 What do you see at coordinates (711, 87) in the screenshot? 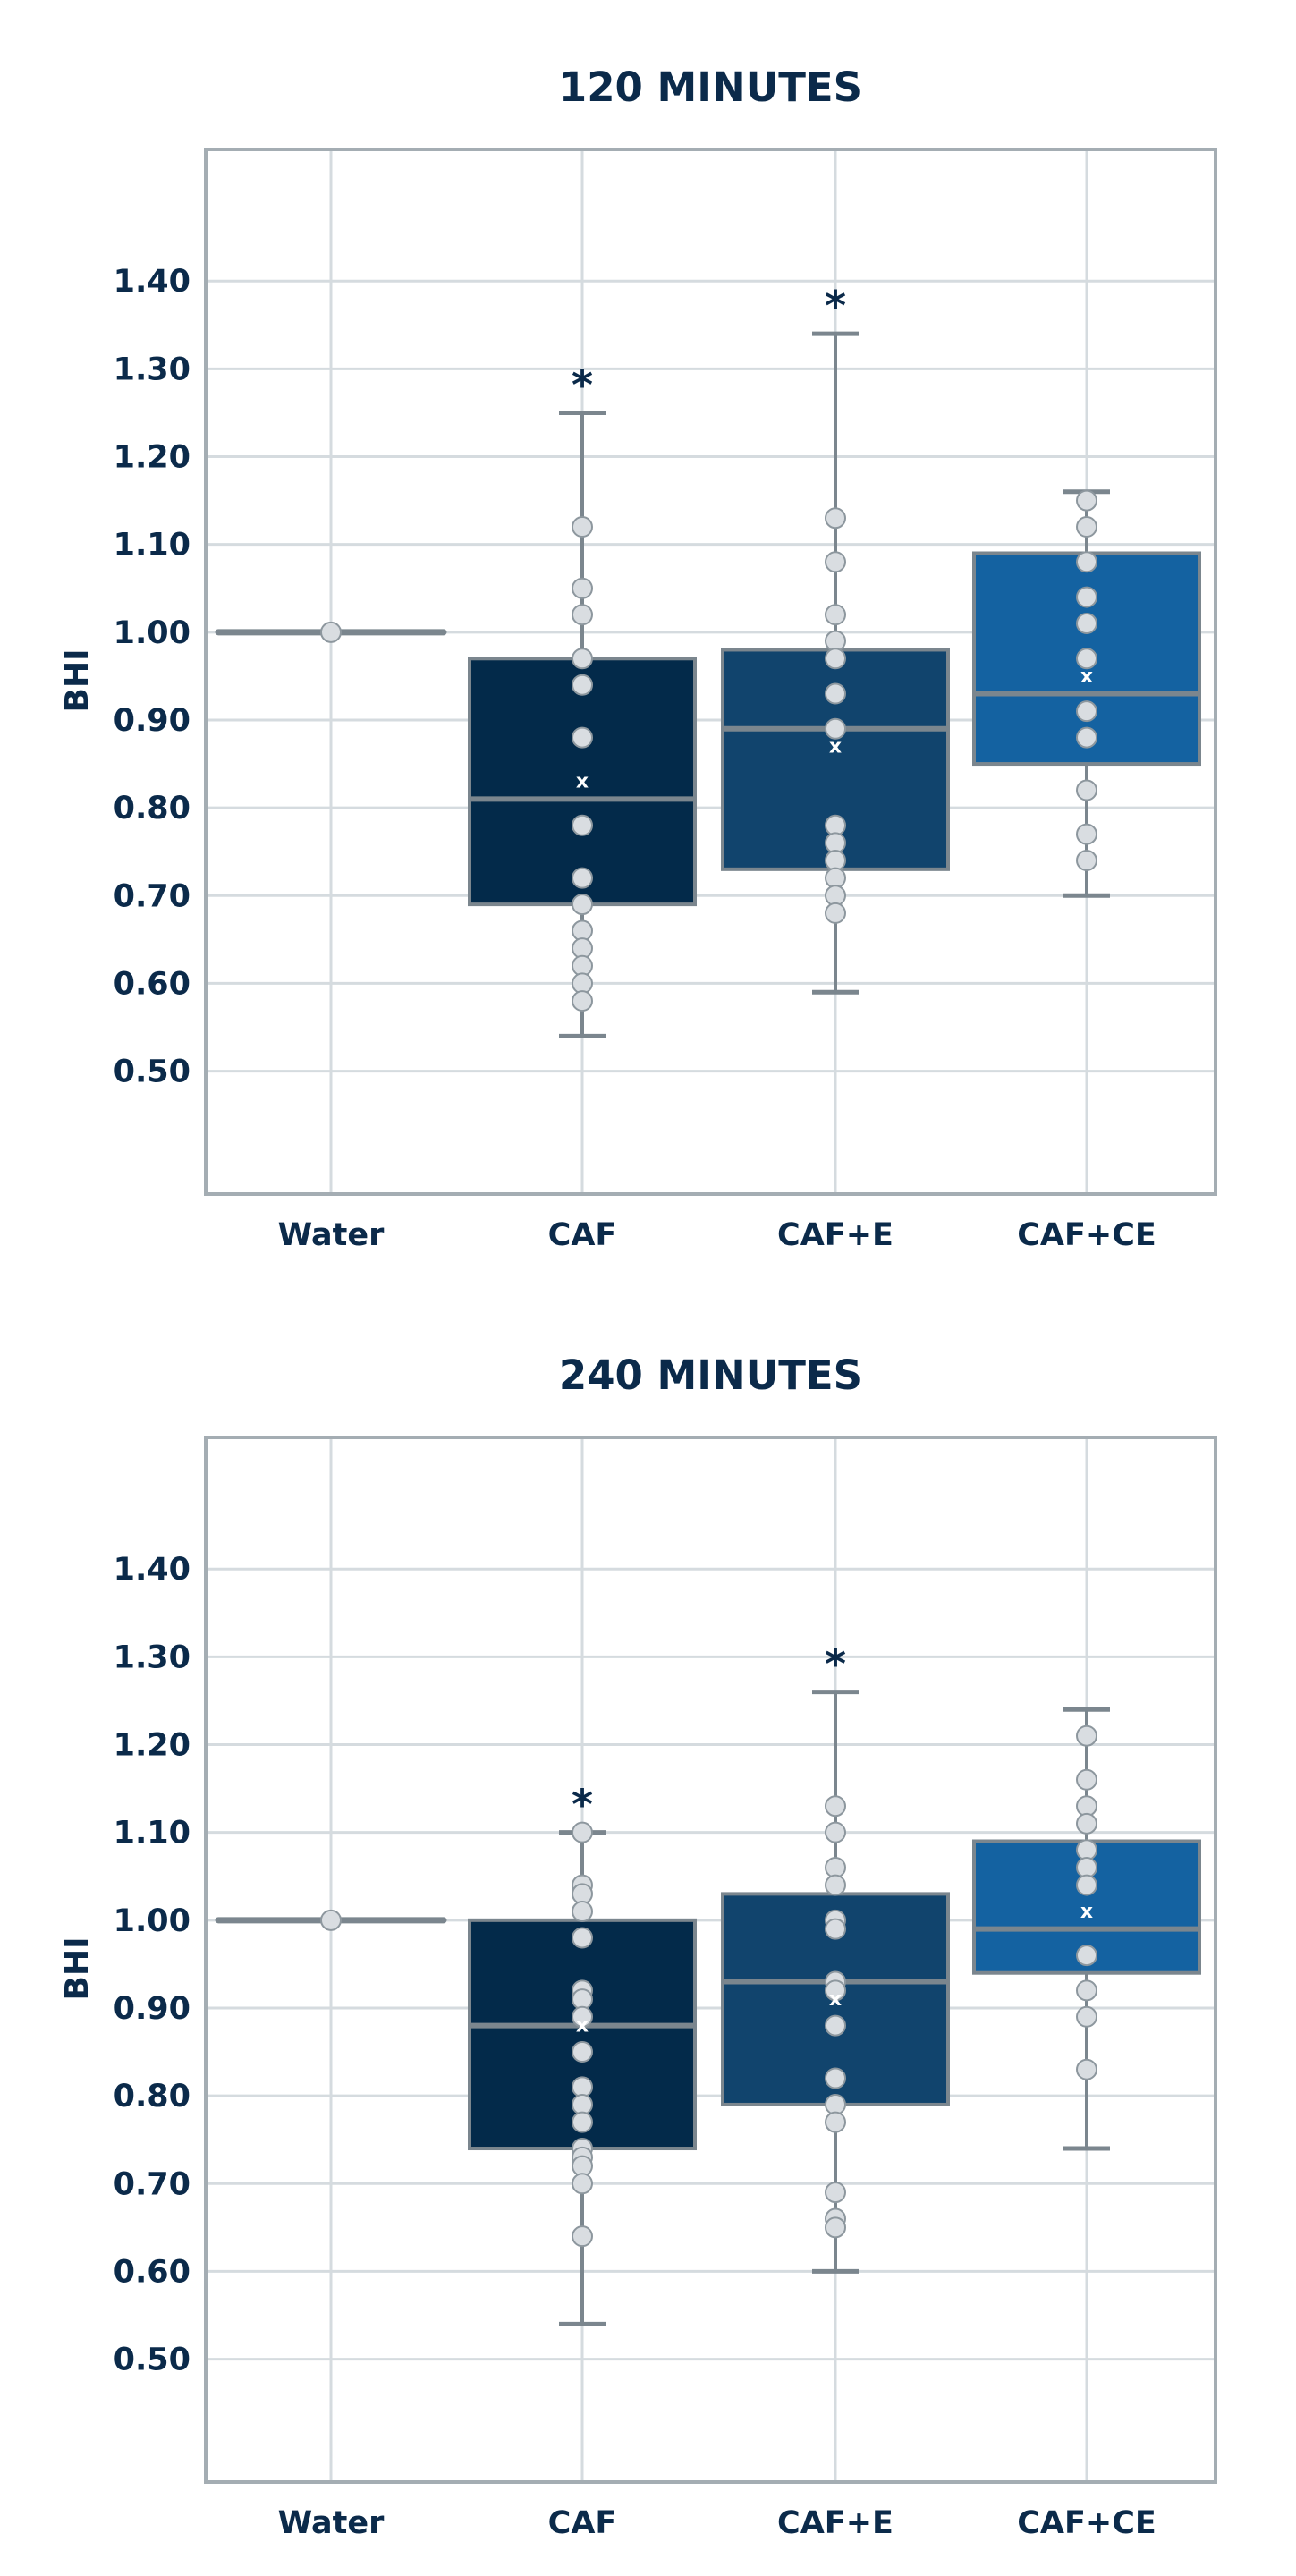
I see `chart-title: 120 MINUTES` at bounding box center [711, 87].